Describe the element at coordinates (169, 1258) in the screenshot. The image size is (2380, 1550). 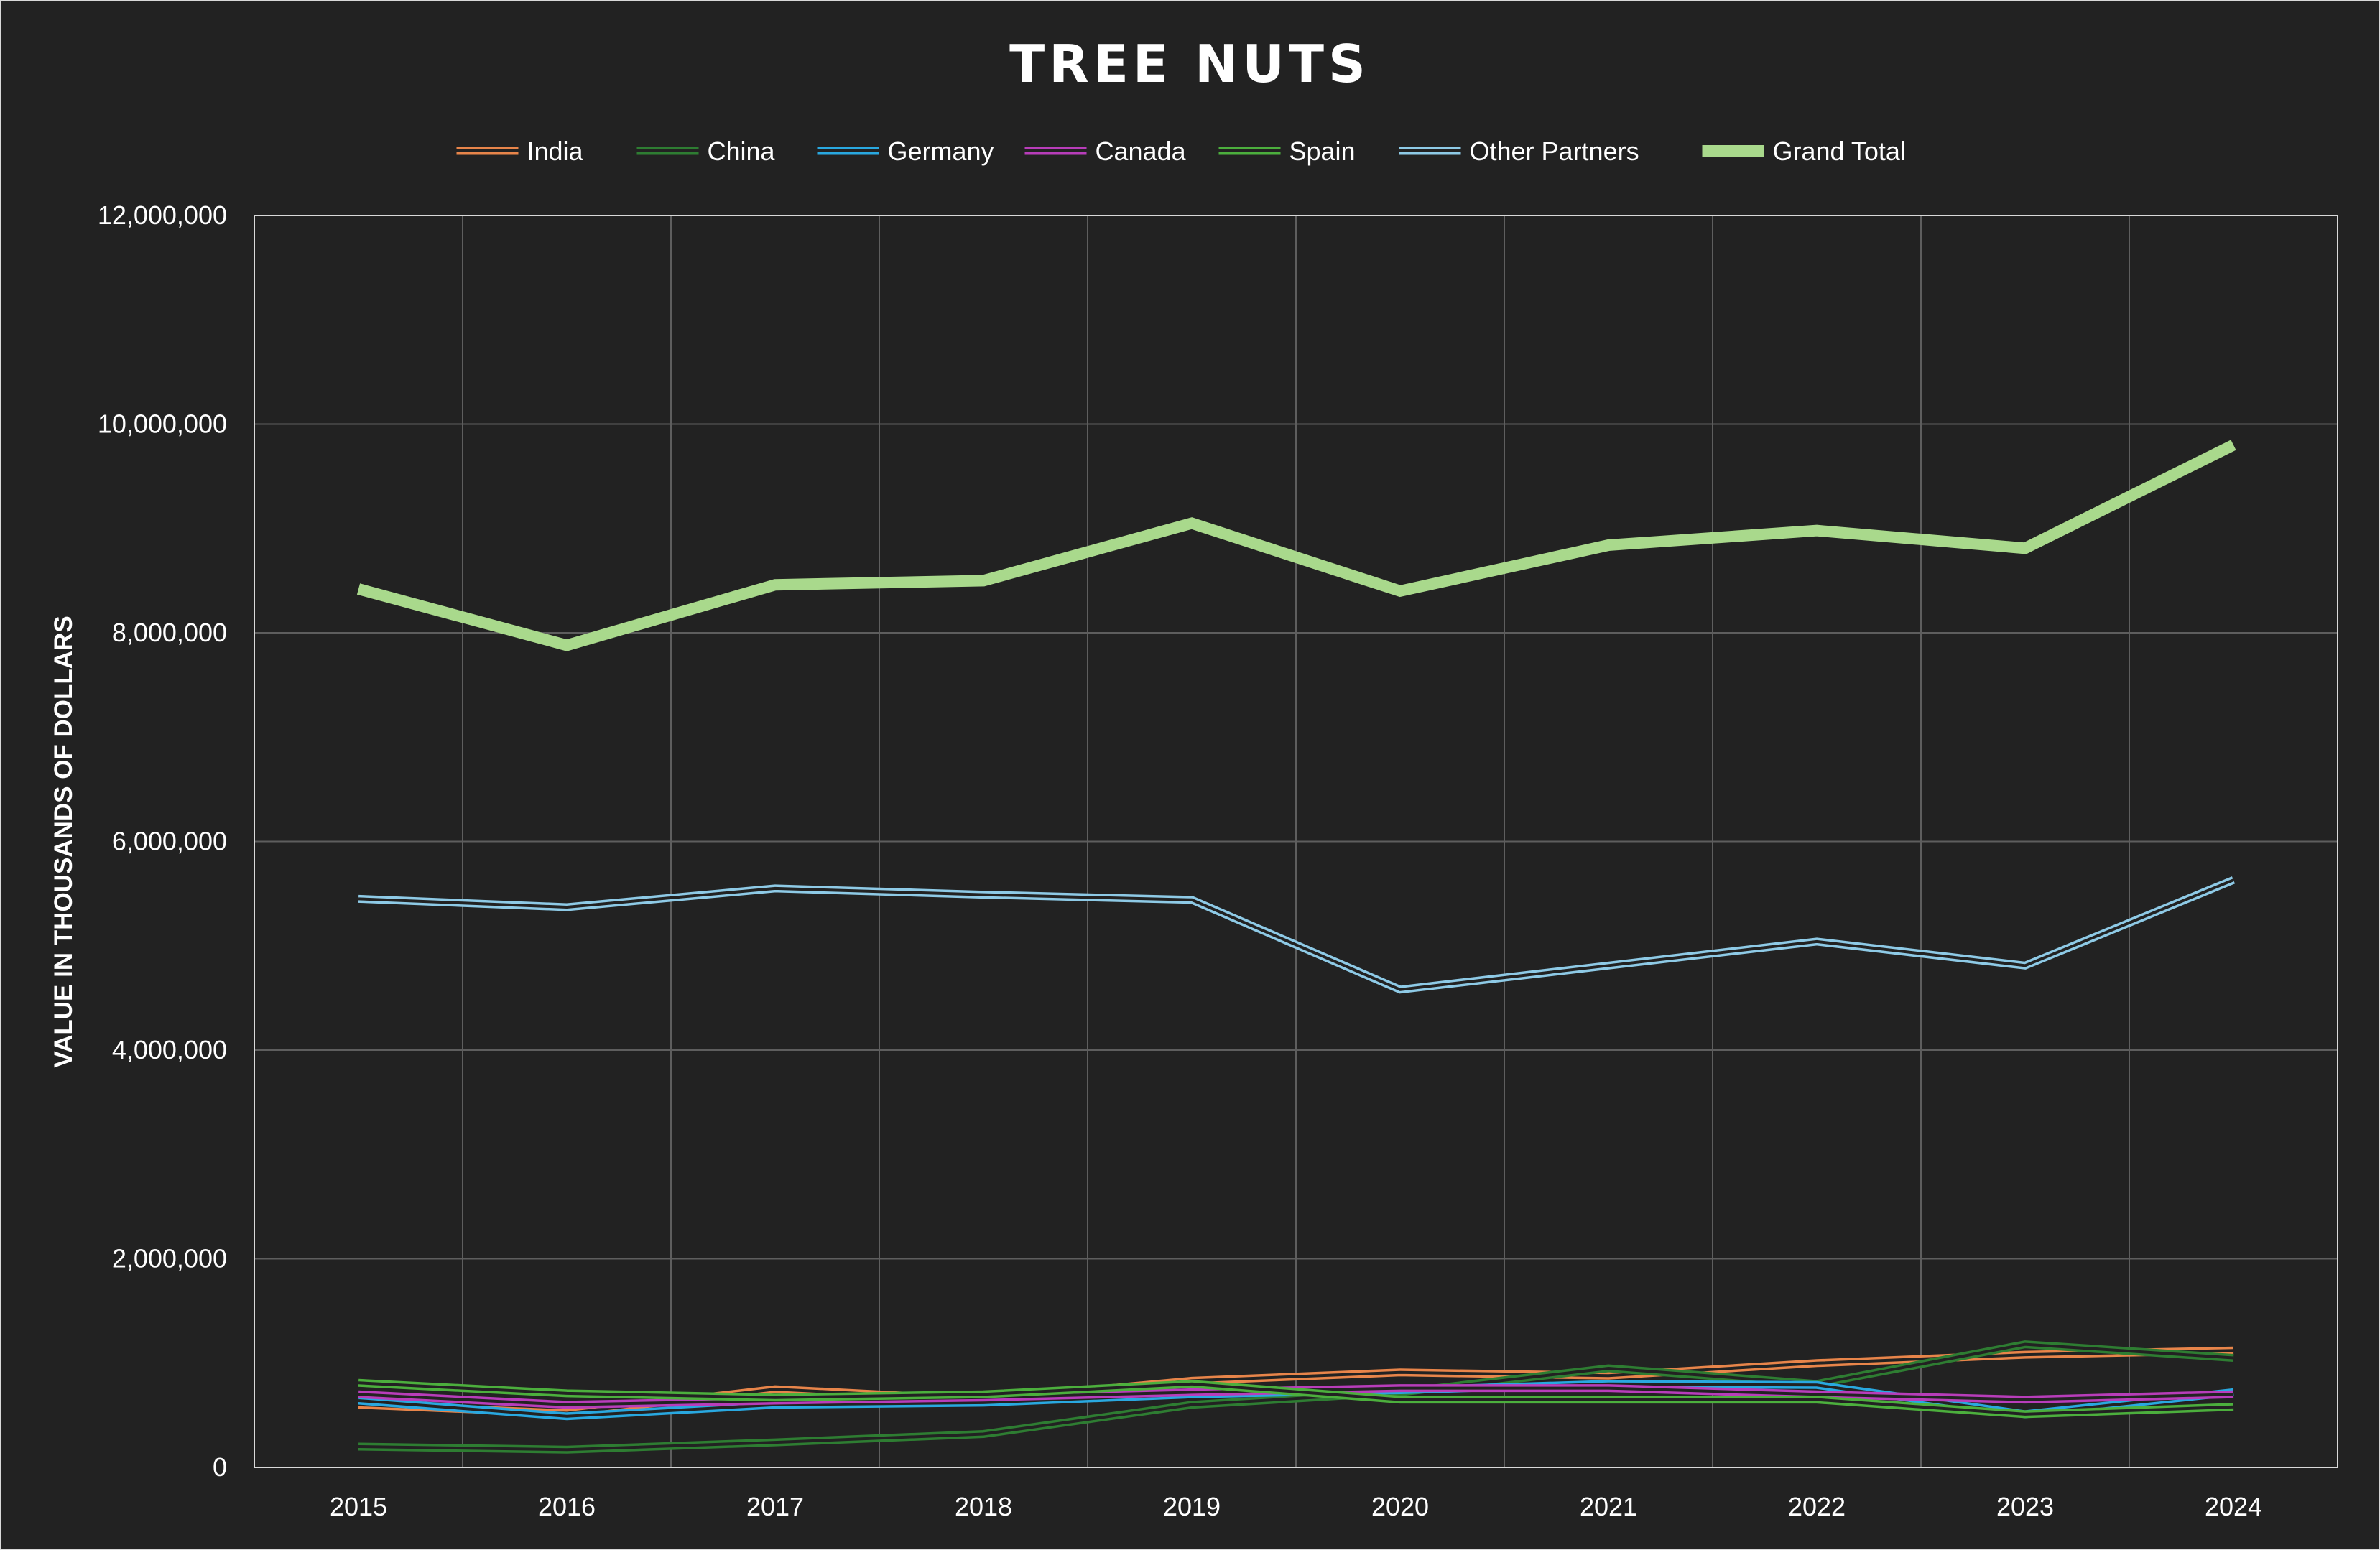
I see `y-tick-label: 2,000,000` at that location.